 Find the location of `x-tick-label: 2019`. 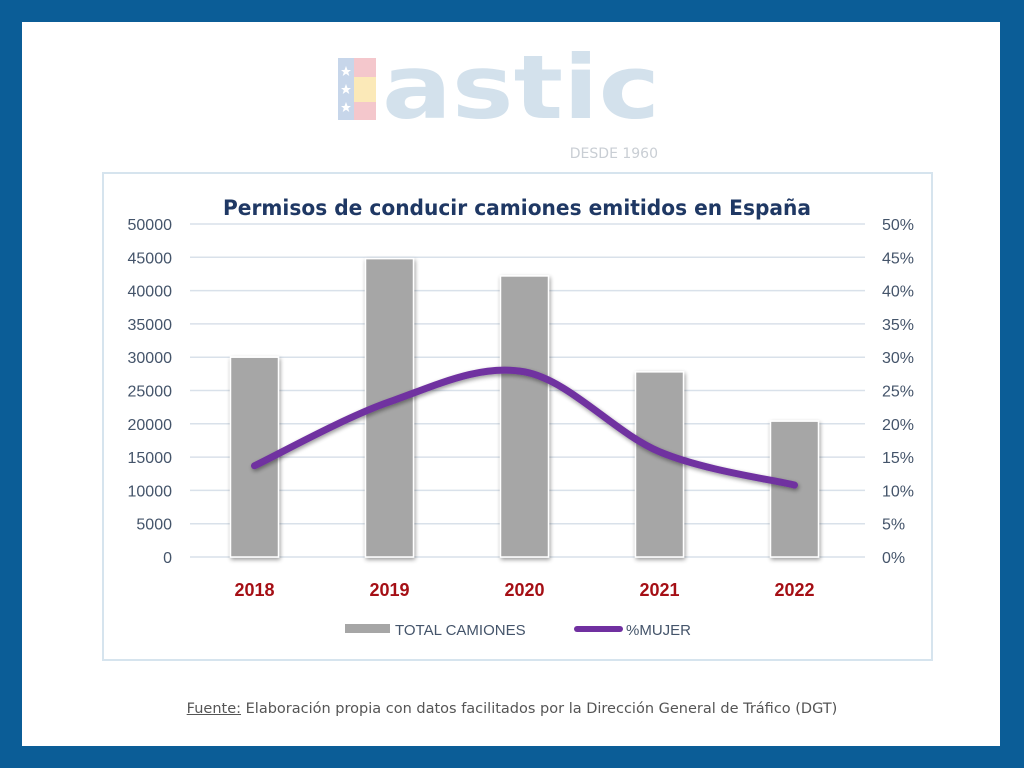

x-tick-label: 2019 is located at coordinates (389, 590).